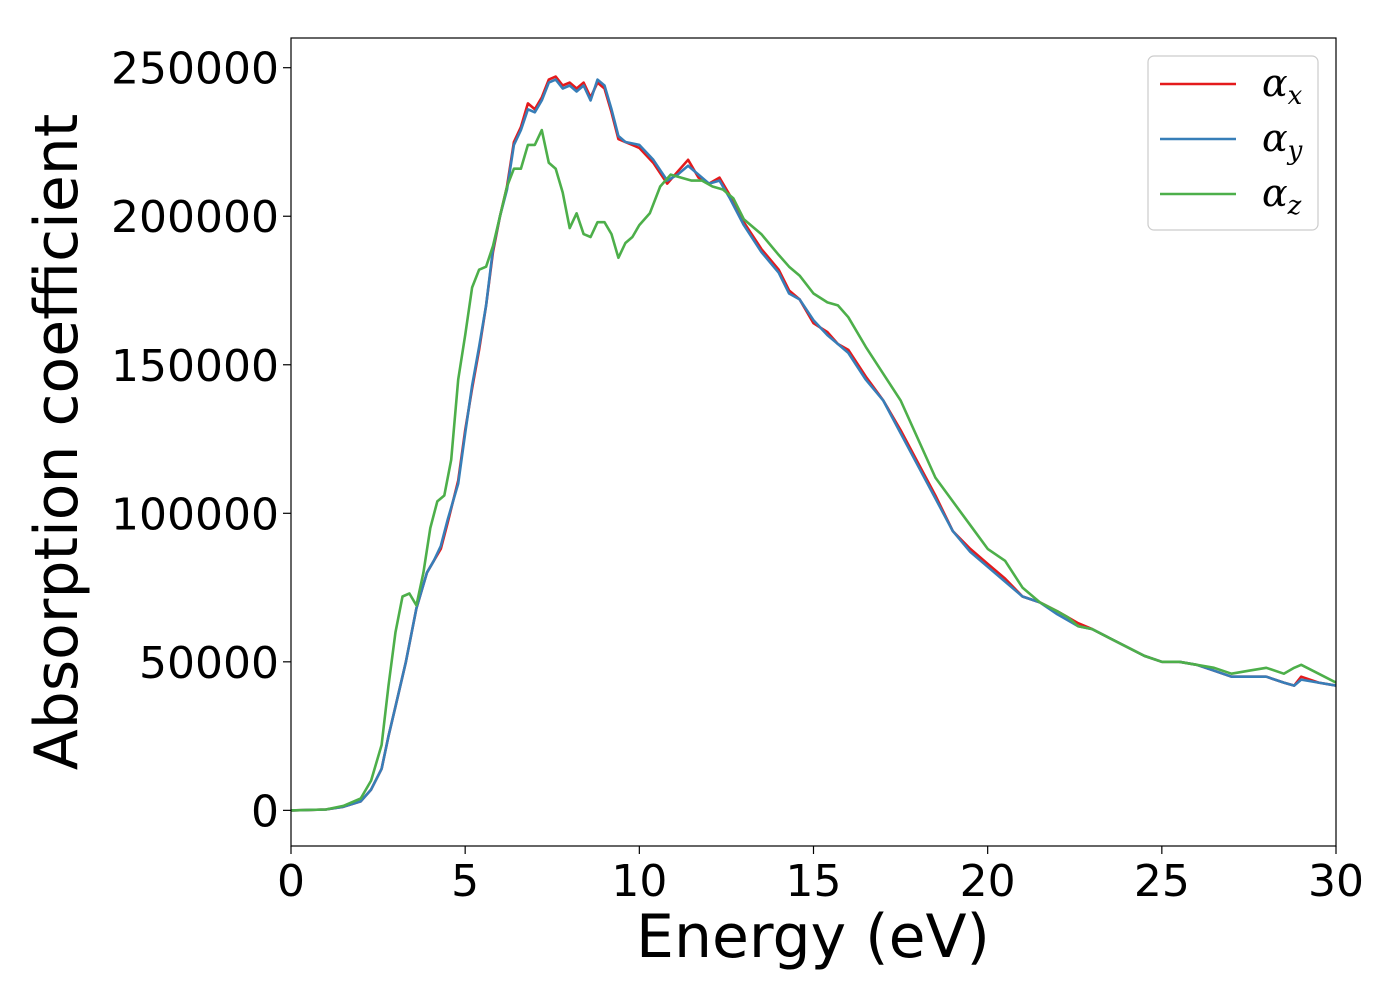 Image resolution: width=1400 pixels, height=1000 pixels. Describe the element at coordinates (813, 937) in the screenshot. I see `x-axis-title: Energy (eV)` at that location.